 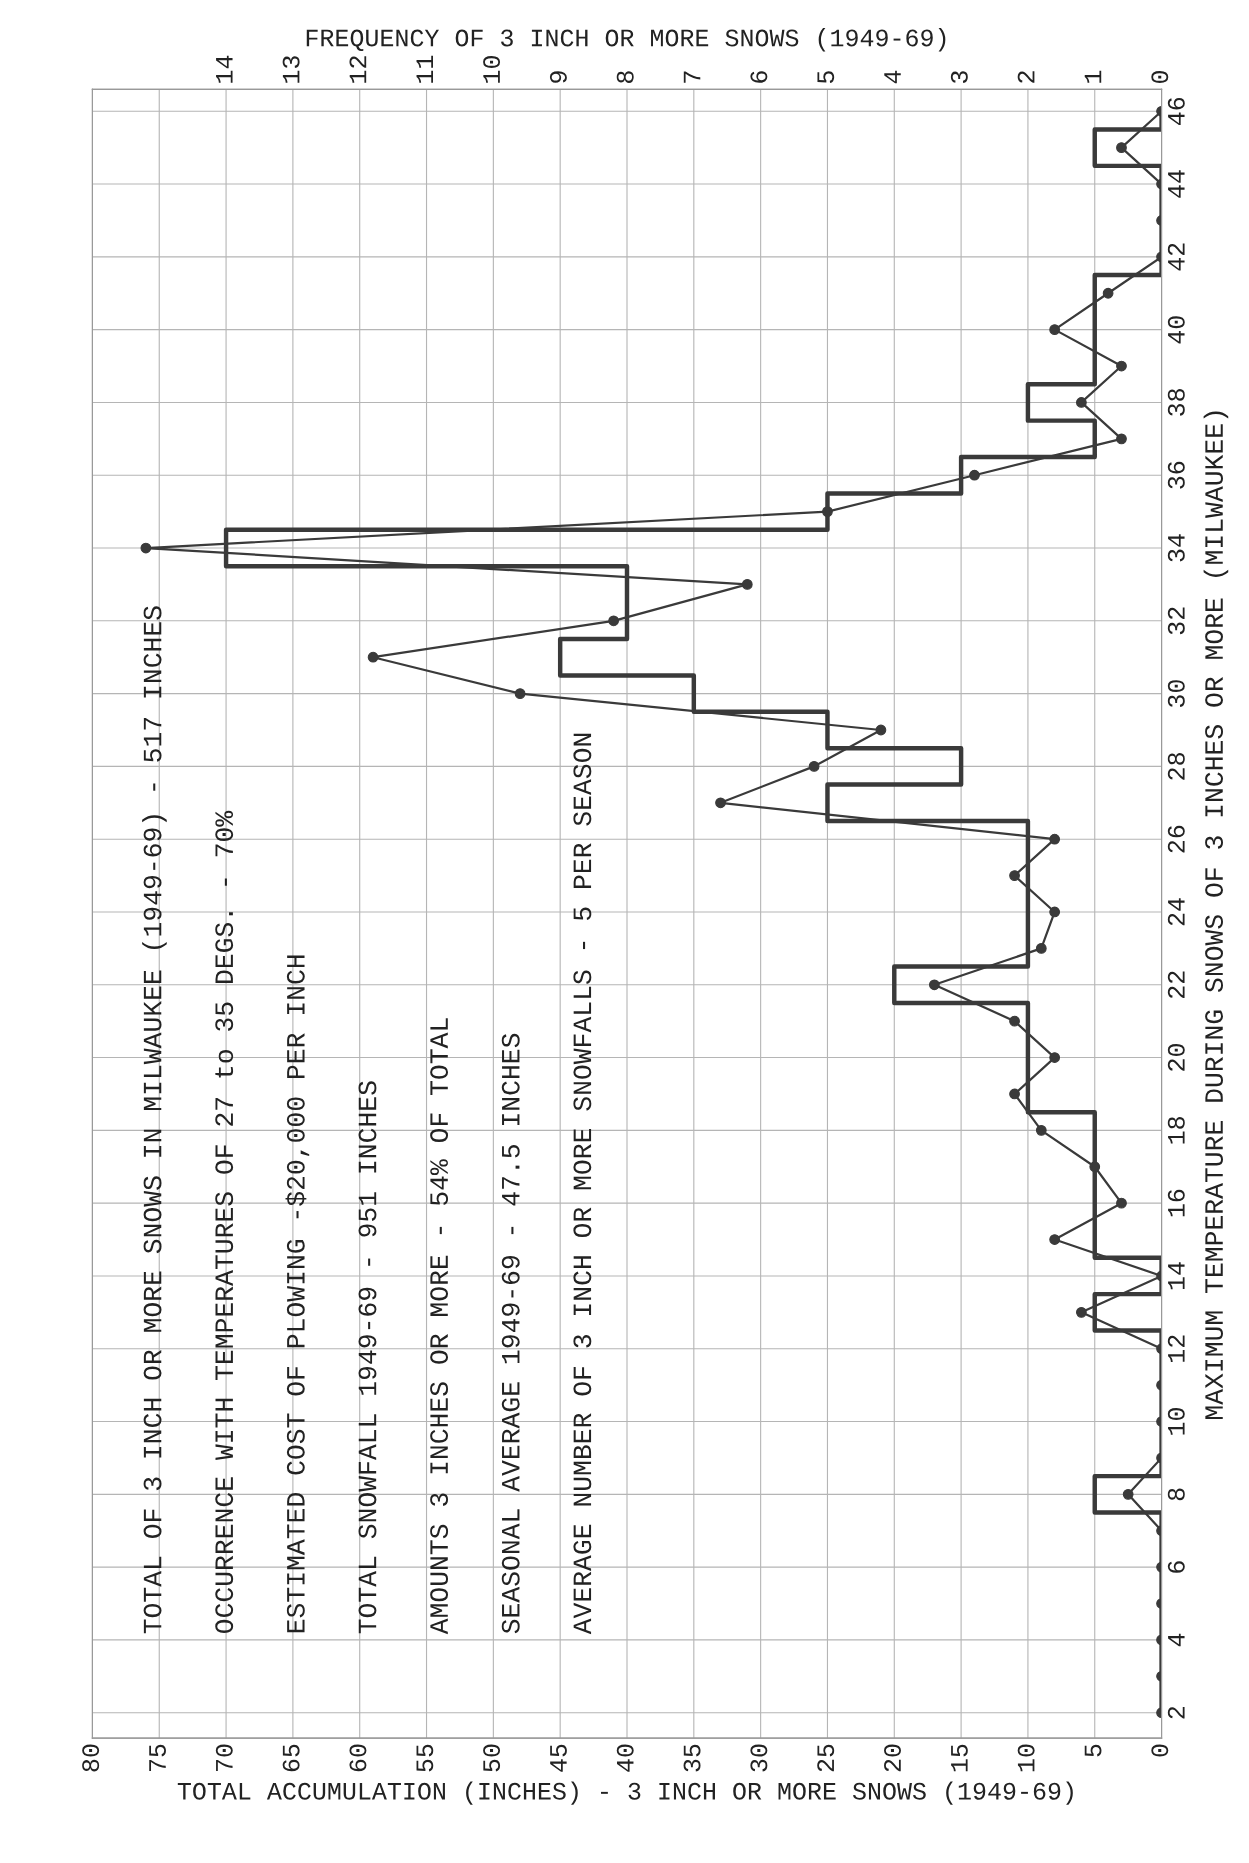 I want to click on y-tick-label: 34, so click(x=1176, y=548).